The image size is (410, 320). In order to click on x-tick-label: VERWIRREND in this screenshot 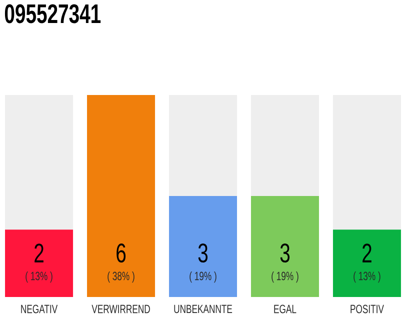, I will do `click(121, 309)`.